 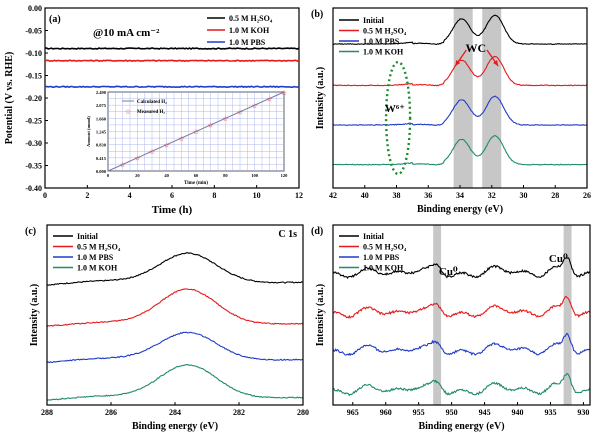 I want to click on inset-ylabel: Amount (mmol), so click(x=88, y=131).